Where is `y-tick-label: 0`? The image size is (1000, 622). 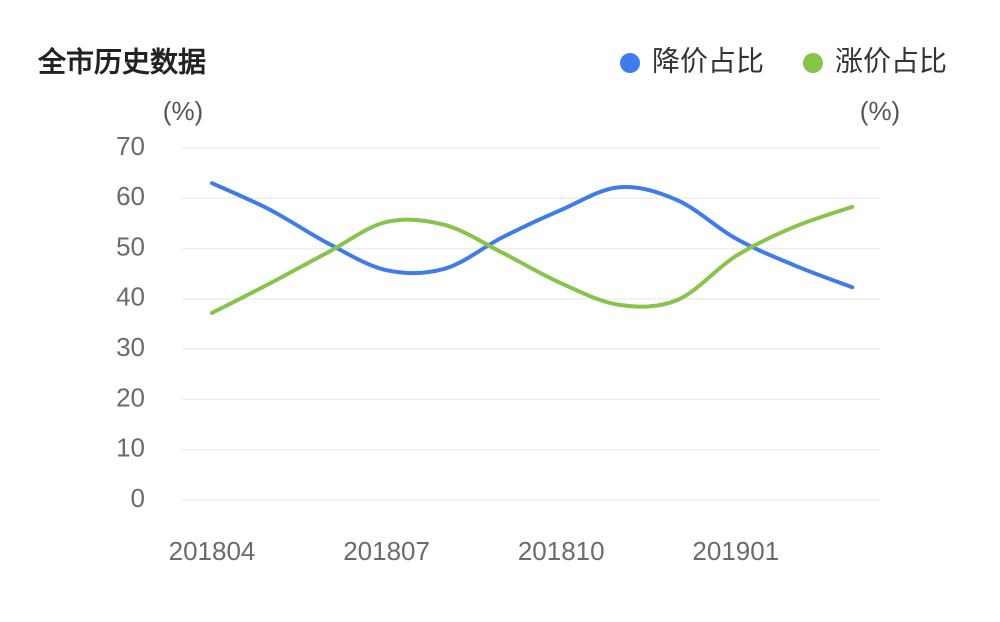 y-tick-label: 0 is located at coordinates (138, 498).